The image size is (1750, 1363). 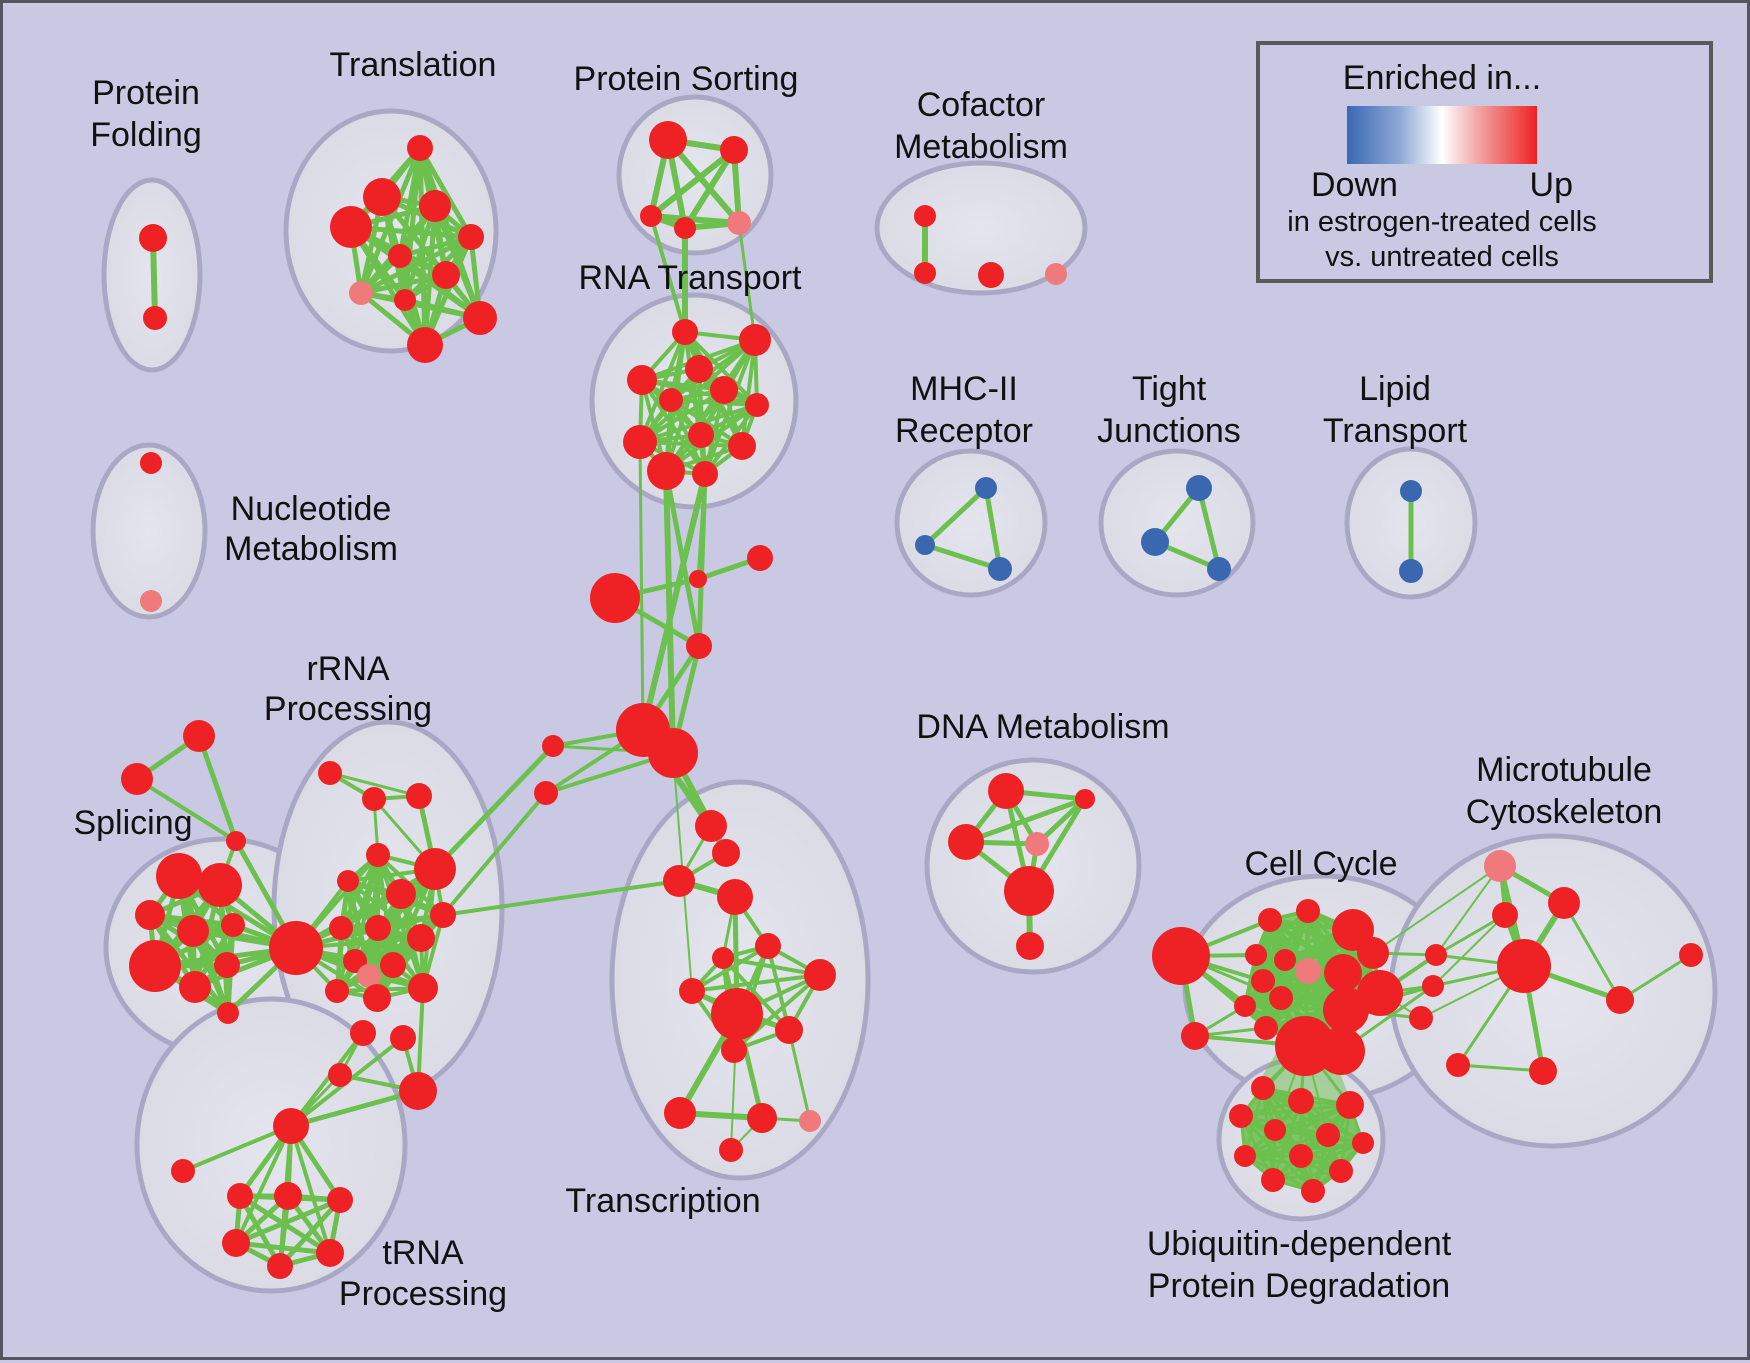 I want to click on legend-gradient-bar, so click(x=1442, y=135).